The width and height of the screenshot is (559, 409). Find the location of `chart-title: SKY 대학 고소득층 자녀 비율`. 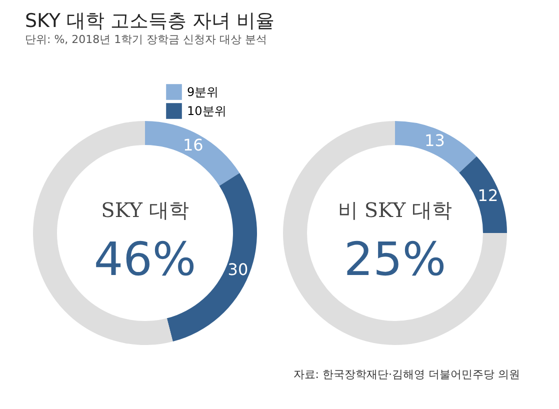

chart-title: SKY 대학 고소득층 자녀 비율 is located at coordinates (150, 21).